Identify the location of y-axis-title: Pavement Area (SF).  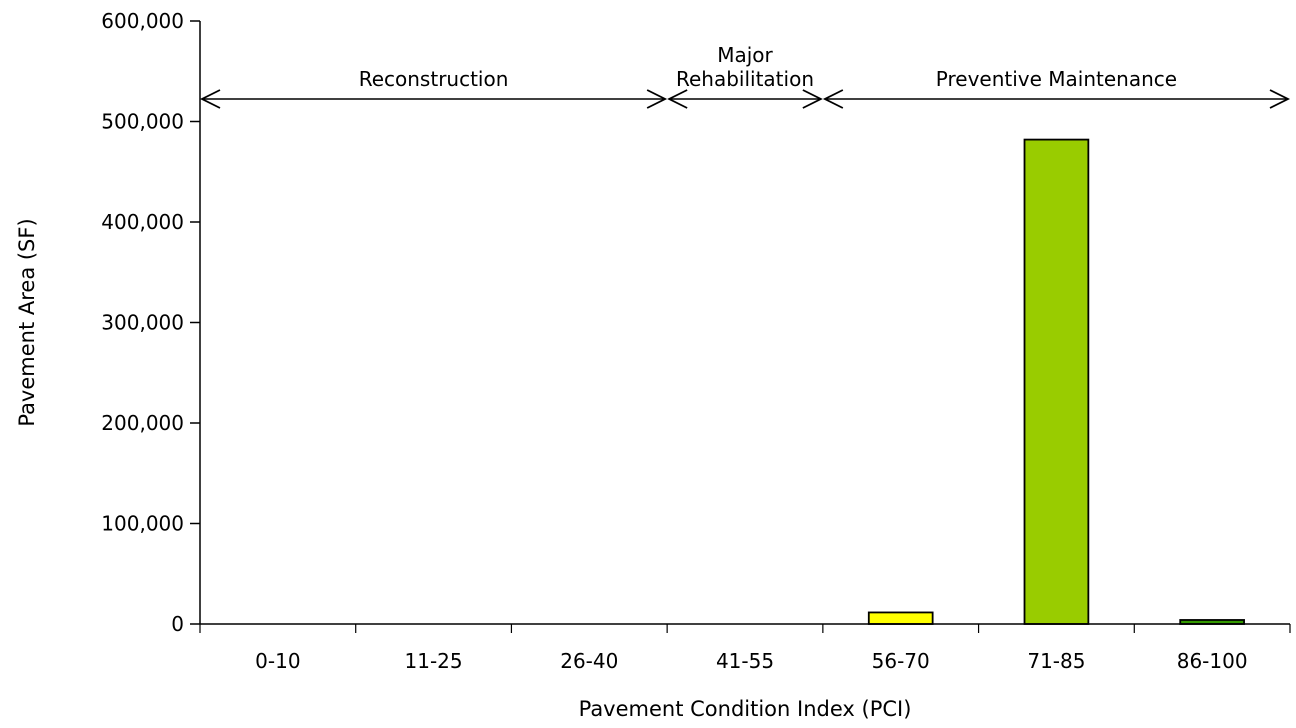
(27, 322).